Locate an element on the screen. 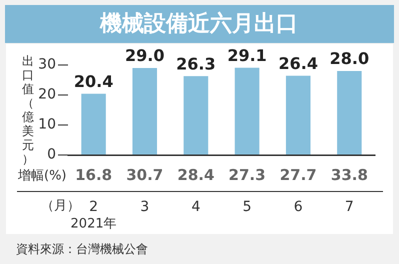  text: 27.3 is located at coordinates (247, 175).